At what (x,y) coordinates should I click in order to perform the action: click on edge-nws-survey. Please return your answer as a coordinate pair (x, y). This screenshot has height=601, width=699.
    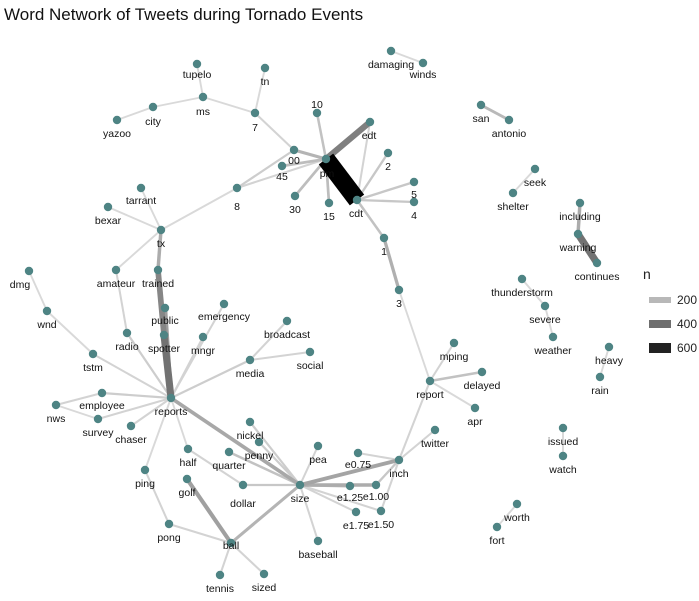
    Looking at the image, I should click on (77, 412).